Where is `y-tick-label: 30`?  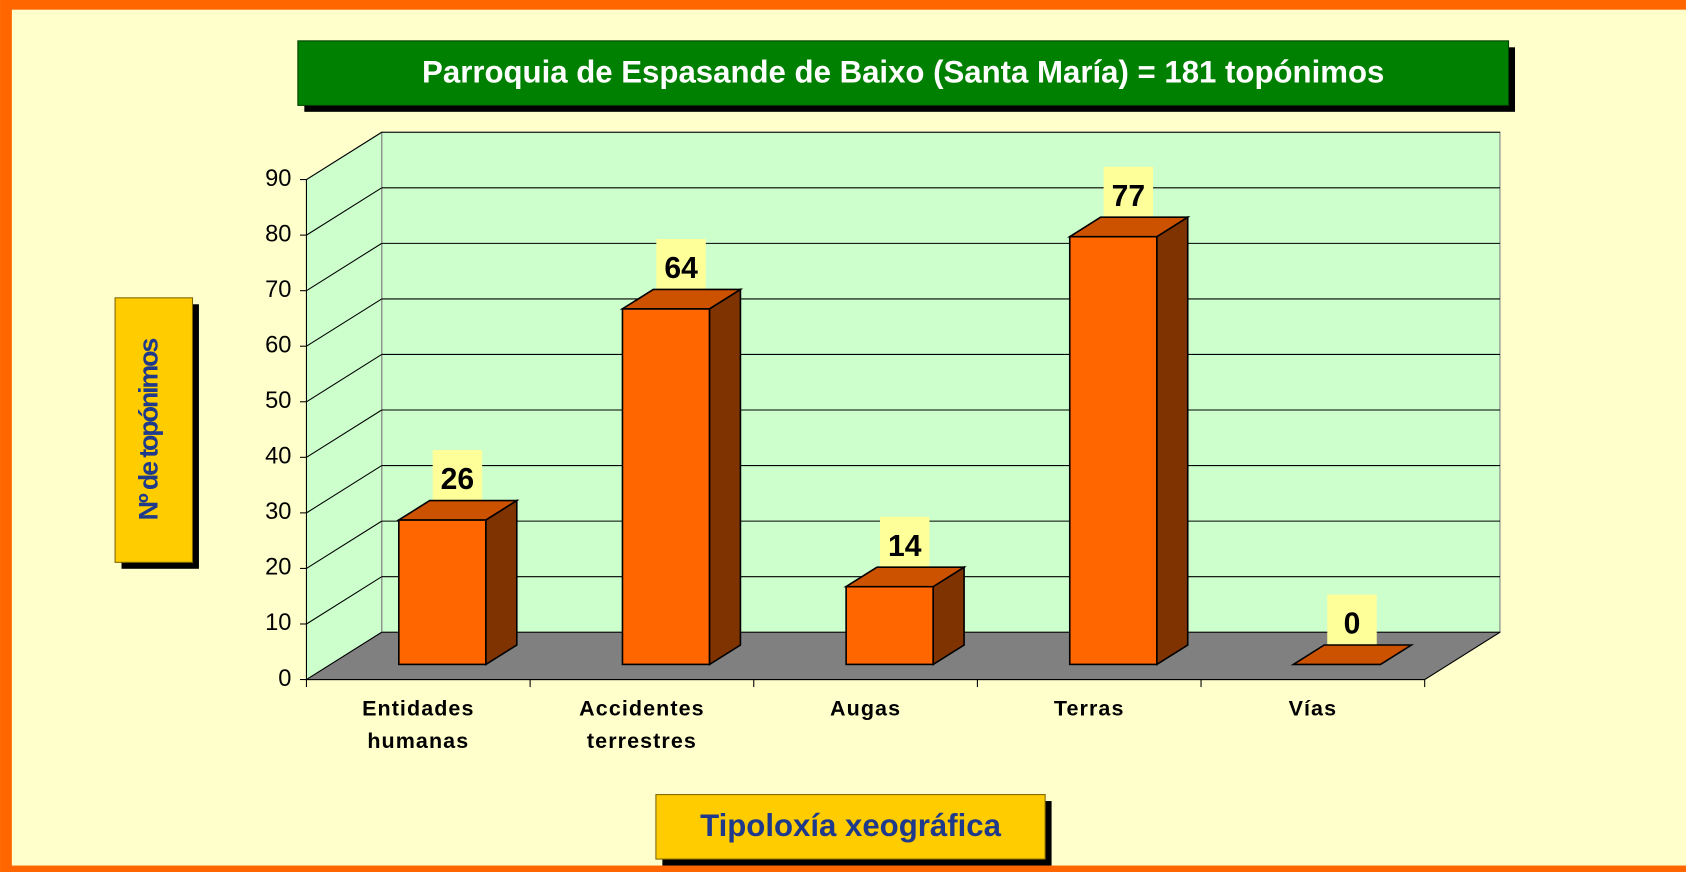
y-tick-label: 30 is located at coordinates (278, 512).